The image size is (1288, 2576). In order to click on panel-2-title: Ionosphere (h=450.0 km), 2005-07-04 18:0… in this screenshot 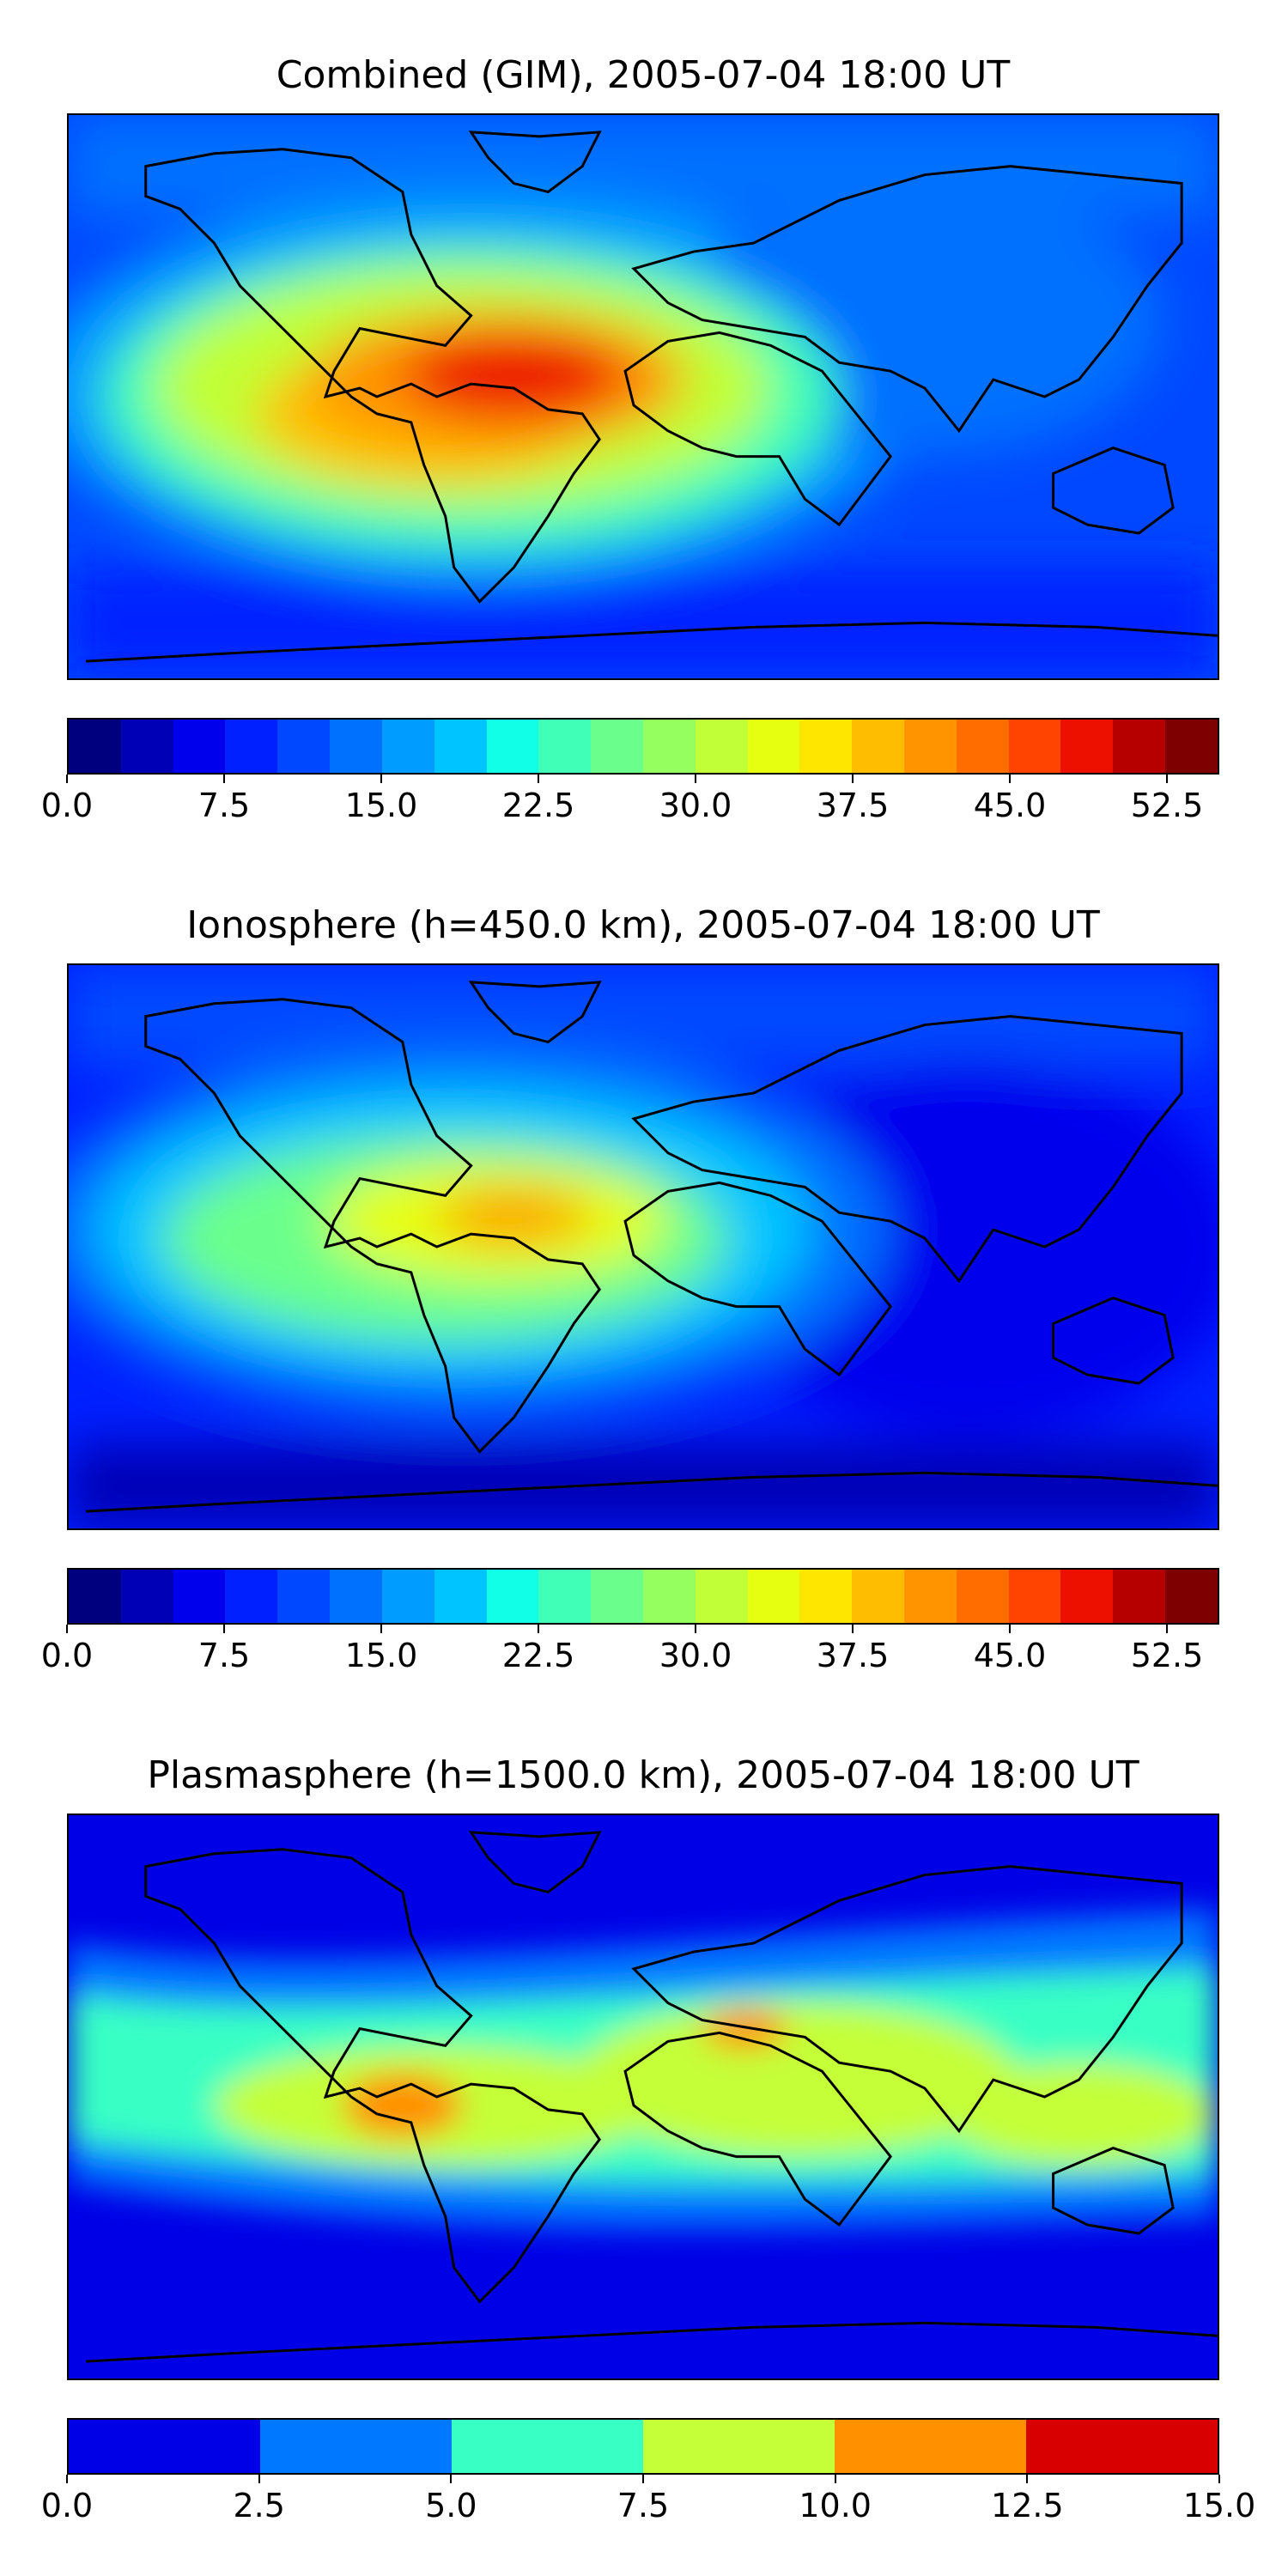, I will do `click(643, 925)`.